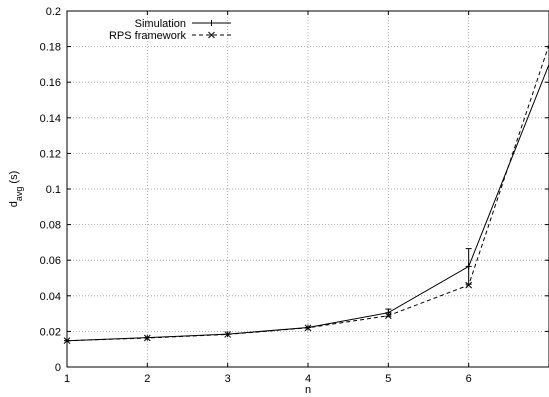 Image resolution: width=549 pixels, height=397 pixels. I want to click on y-tick-label: 0.02, so click(50, 332).